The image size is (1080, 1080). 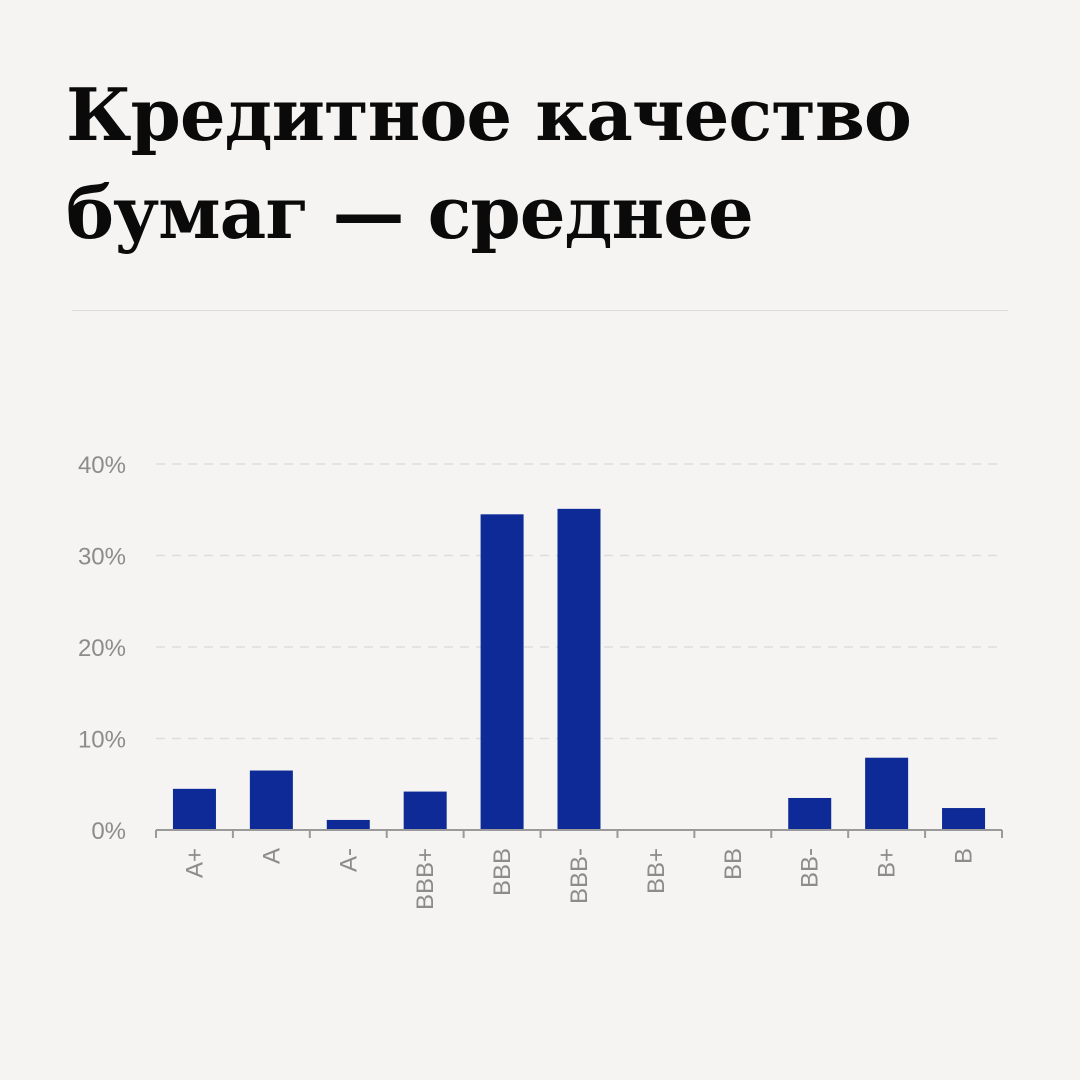 I want to click on bar-bb-minus, so click(x=810, y=813).